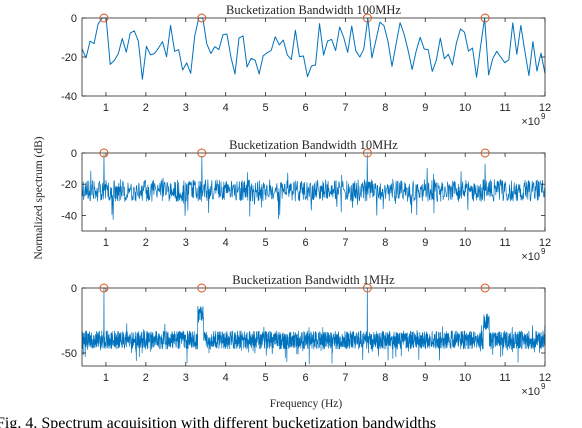  What do you see at coordinates (306, 404) in the screenshot?
I see `x-axis-label: Frequency (Hz)` at bounding box center [306, 404].